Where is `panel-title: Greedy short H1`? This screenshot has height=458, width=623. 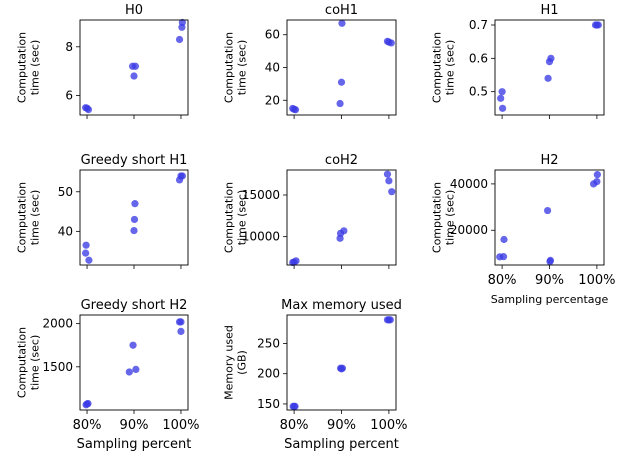
panel-title: Greedy short H1 is located at coordinates (134, 160).